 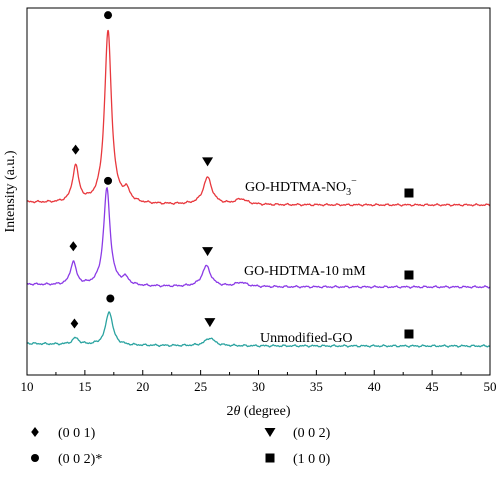 I want to click on x-tick-label: 35, so click(x=316, y=386).